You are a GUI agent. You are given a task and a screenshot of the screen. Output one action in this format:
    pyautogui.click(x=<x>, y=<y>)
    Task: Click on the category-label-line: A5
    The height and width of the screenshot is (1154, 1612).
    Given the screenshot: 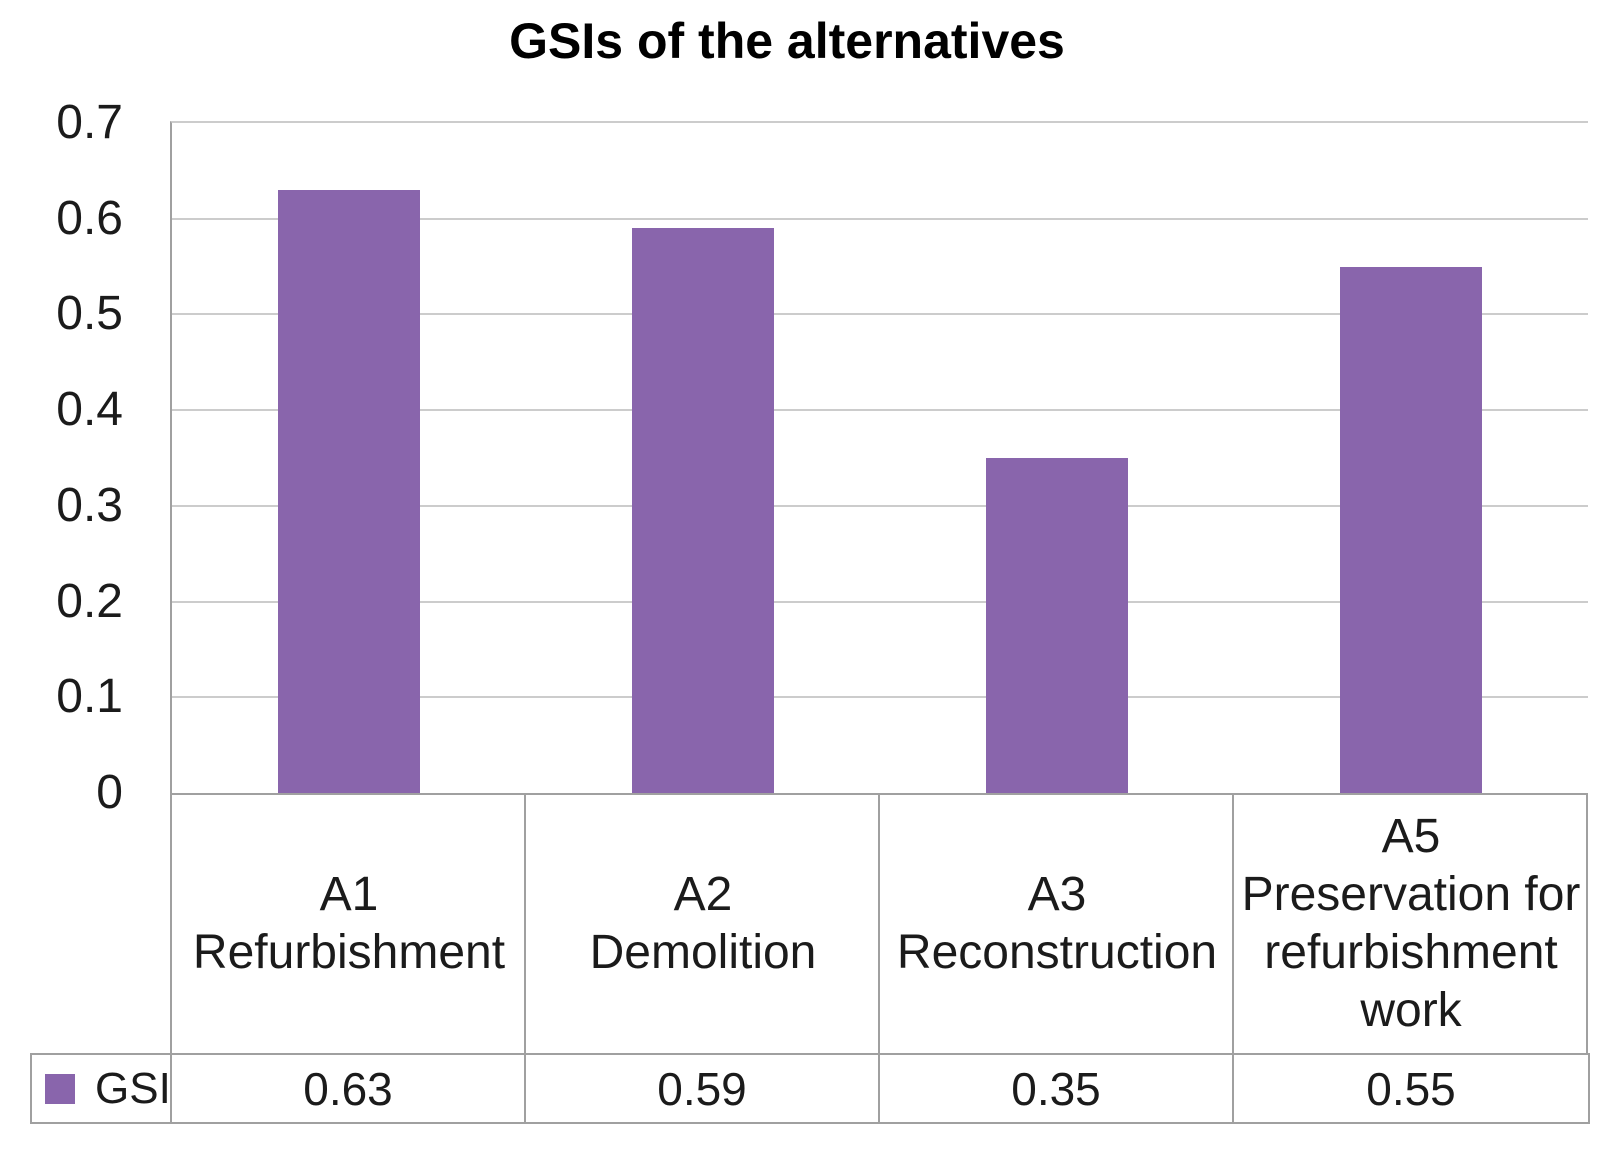 What is the action you would take?
    pyautogui.click(x=1411, y=836)
    